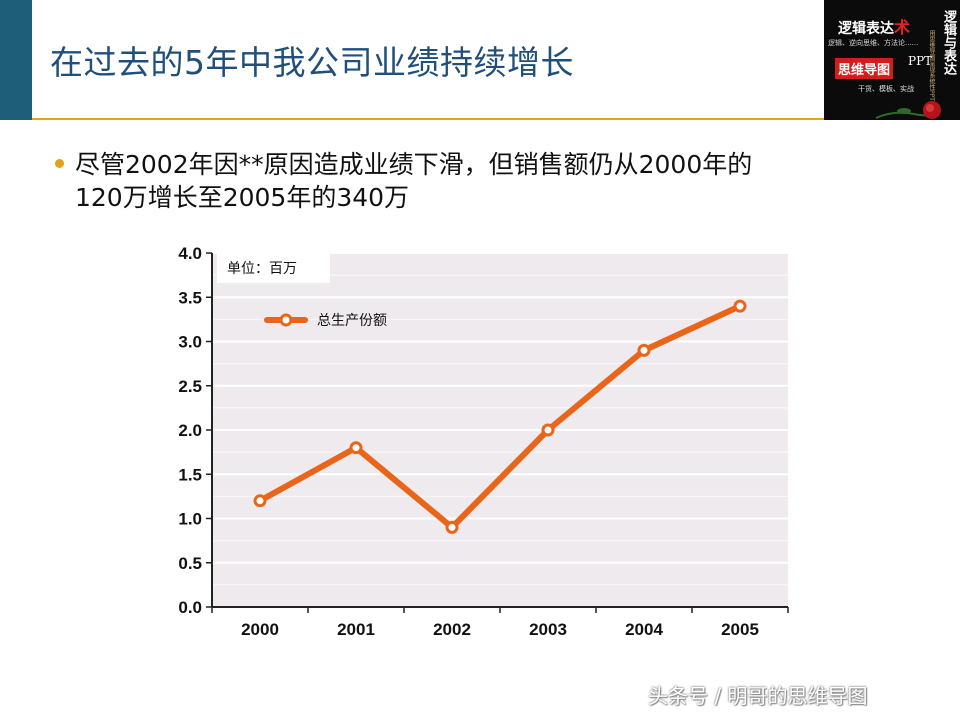  I want to click on x-tick-label: 2004, so click(644, 629).